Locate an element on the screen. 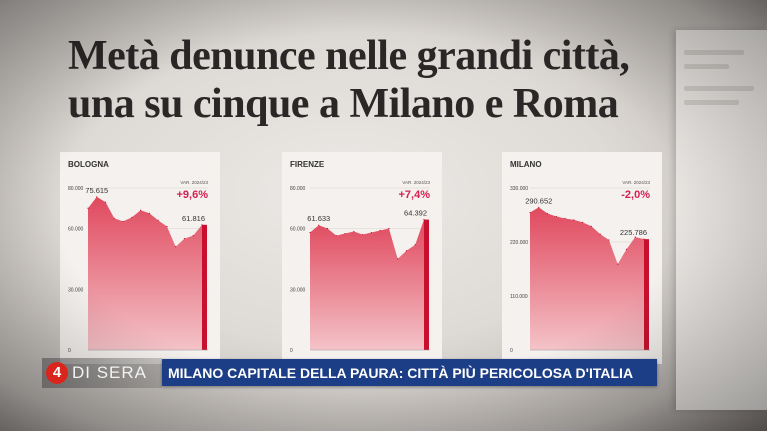 This screenshot has height=431, width=767. chart-city-title: MILANO is located at coordinates (526, 164).